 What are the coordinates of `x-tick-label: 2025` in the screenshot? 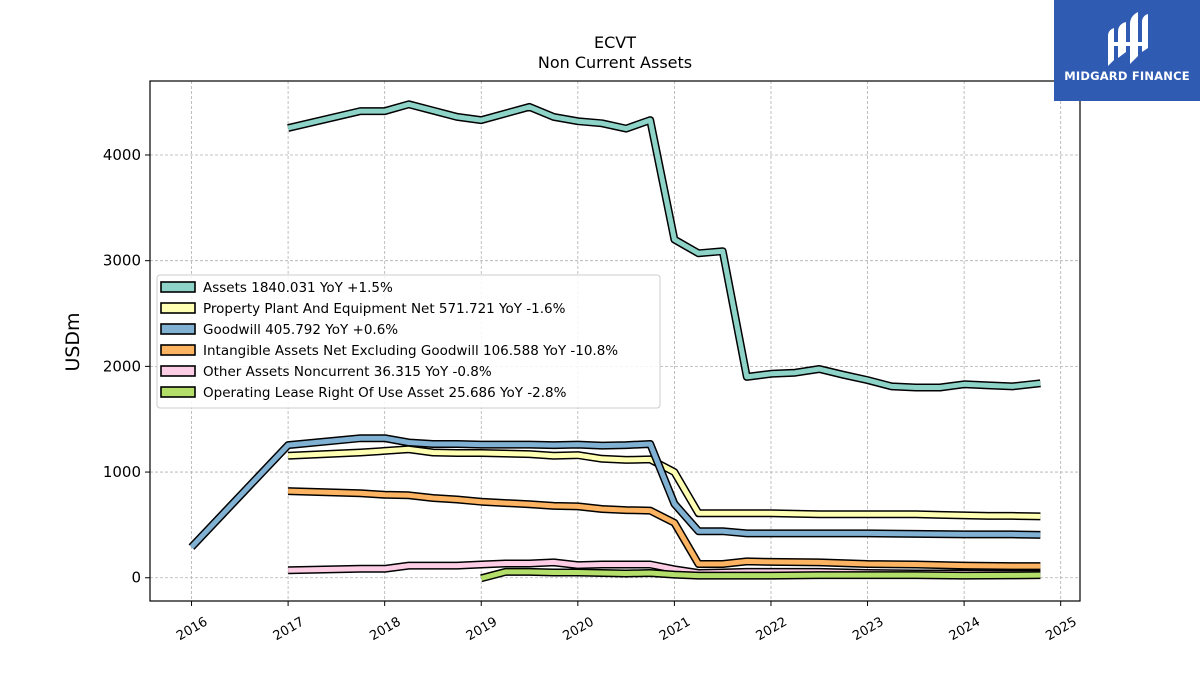 It's located at (1061, 630).